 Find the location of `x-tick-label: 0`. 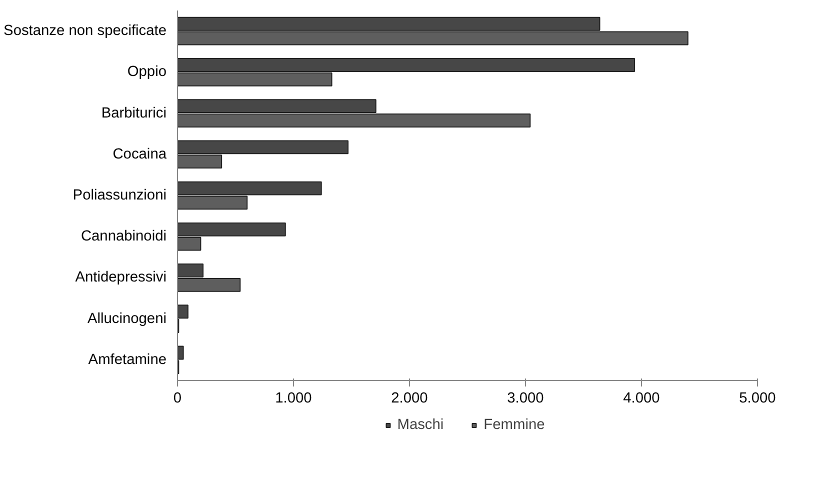

x-tick-label: 0 is located at coordinates (177, 398).